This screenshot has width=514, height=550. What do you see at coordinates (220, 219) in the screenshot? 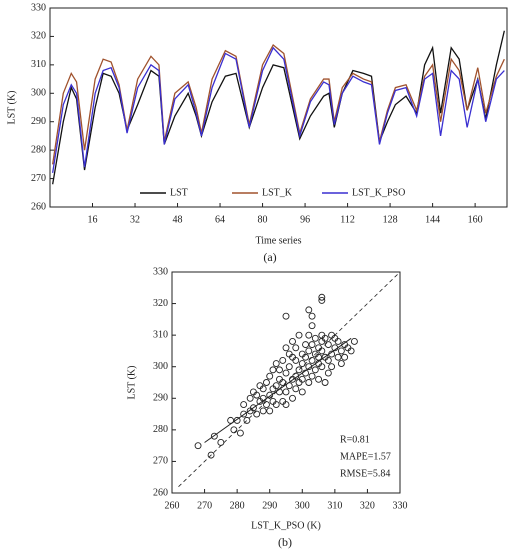
I see `x-tick-label: 64` at bounding box center [220, 219].